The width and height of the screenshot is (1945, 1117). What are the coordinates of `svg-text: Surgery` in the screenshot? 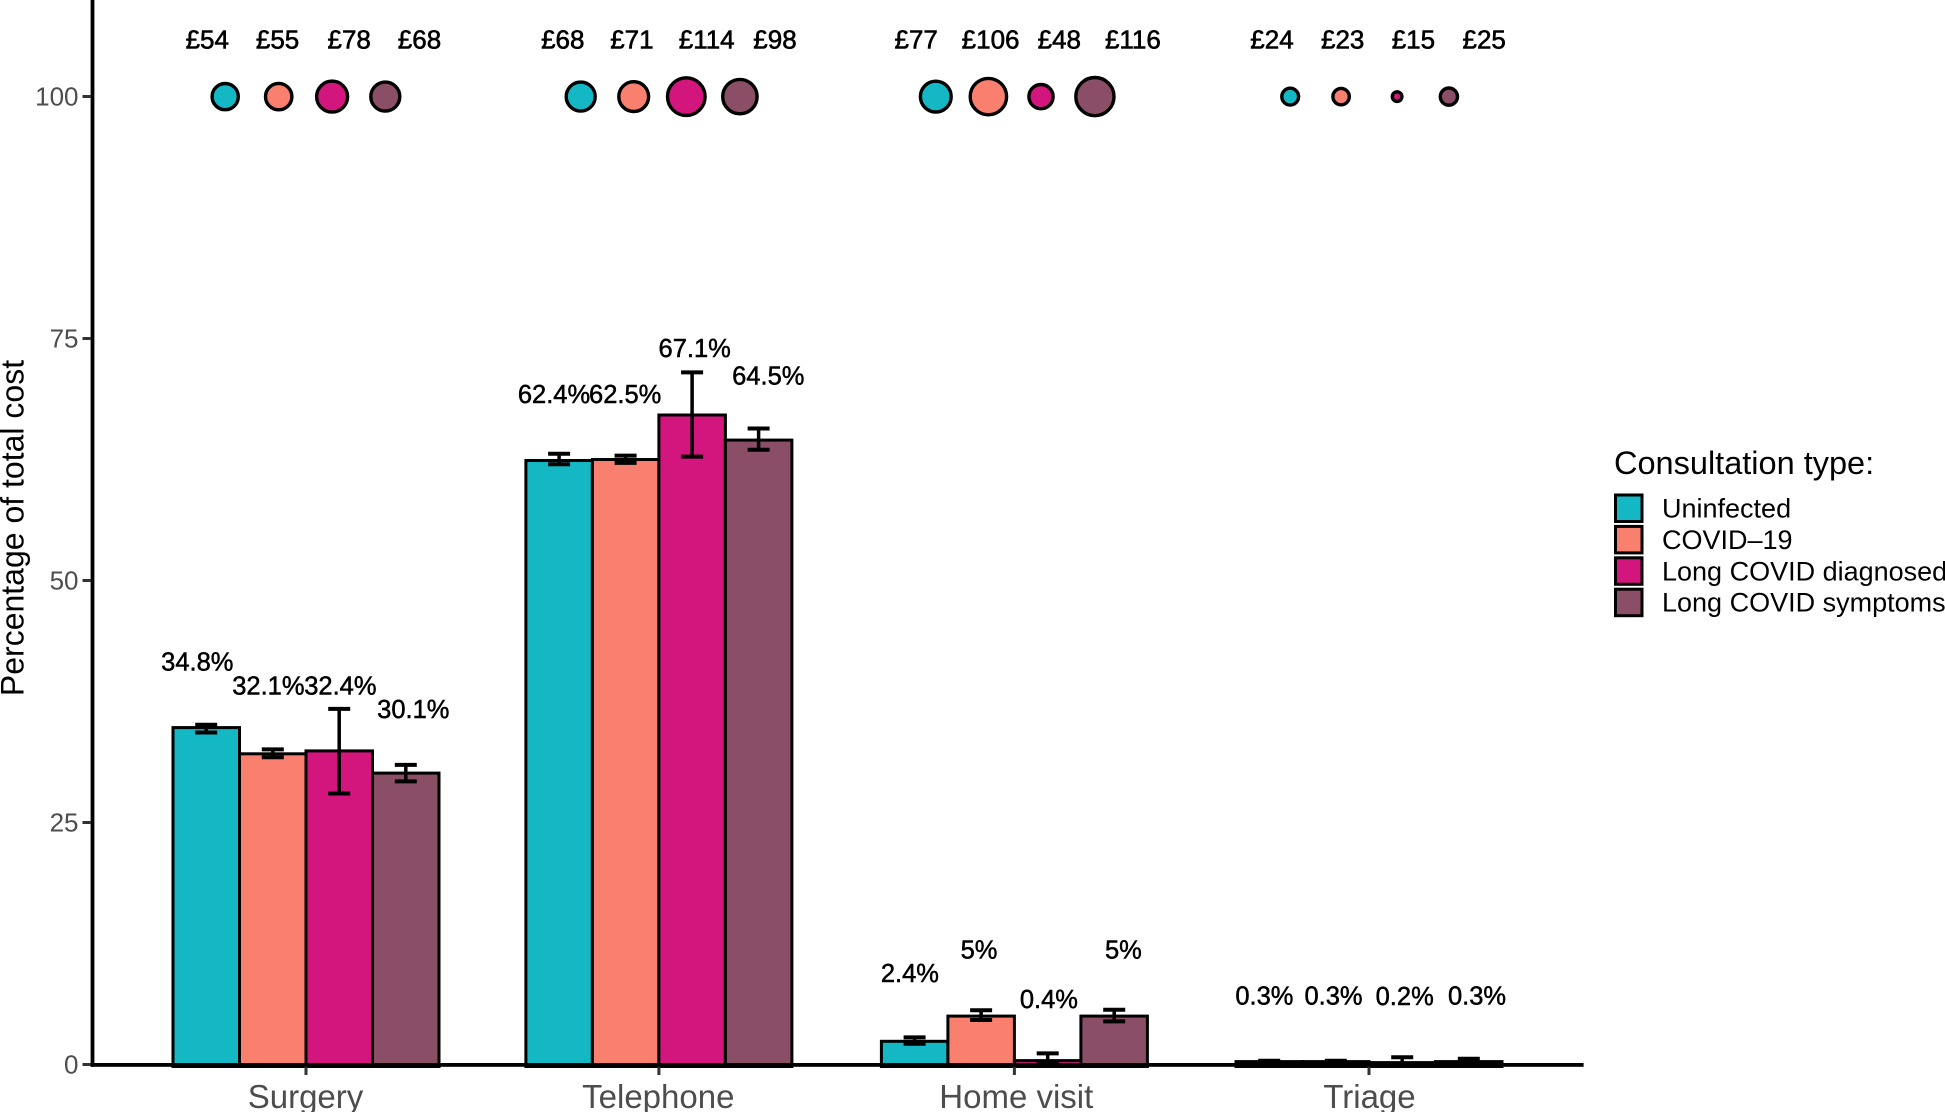 It's located at (306, 1095).